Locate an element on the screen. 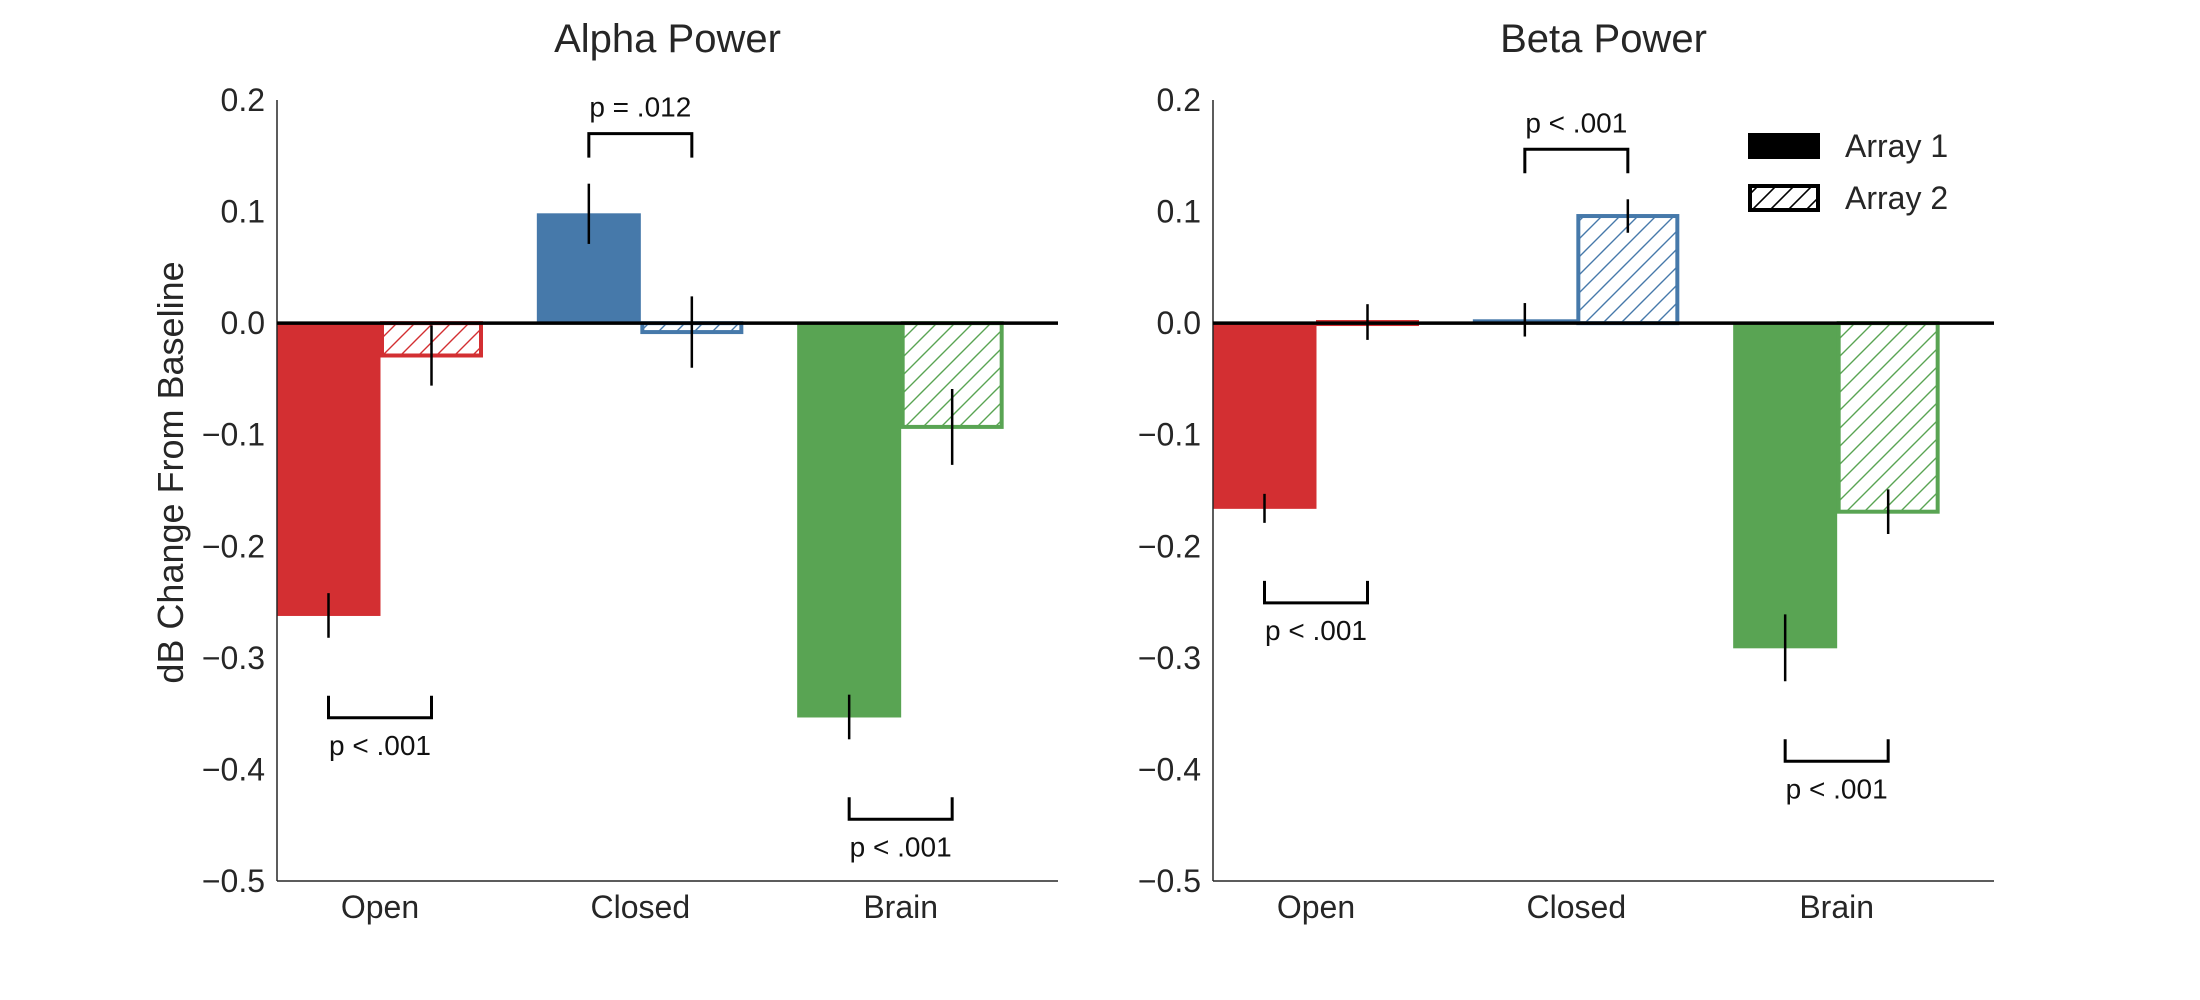  legend-swatch-array1 is located at coordinates (1784, 146).